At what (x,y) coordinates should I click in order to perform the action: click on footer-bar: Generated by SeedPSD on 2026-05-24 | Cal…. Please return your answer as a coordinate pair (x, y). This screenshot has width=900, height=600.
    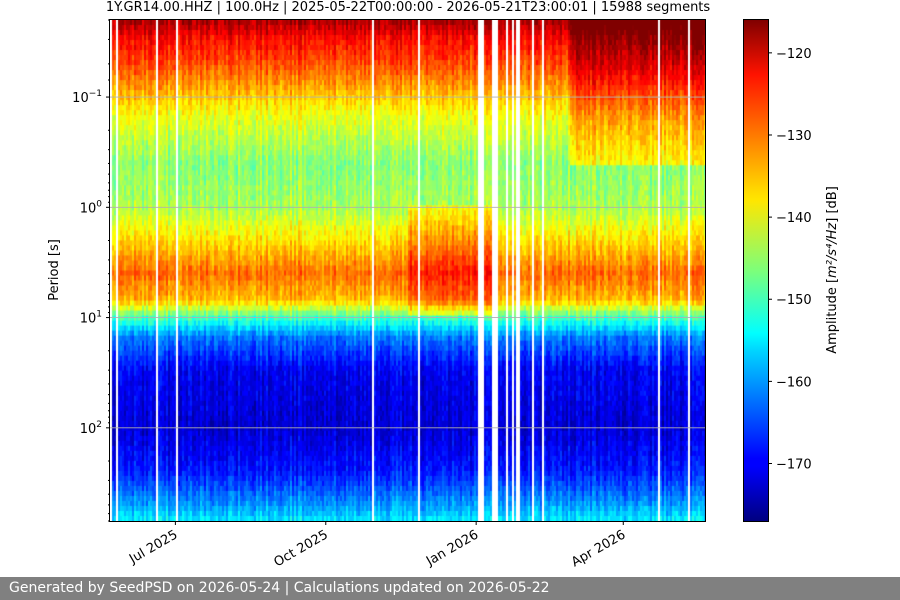
    Looking at the image, I should click on (450, 588).